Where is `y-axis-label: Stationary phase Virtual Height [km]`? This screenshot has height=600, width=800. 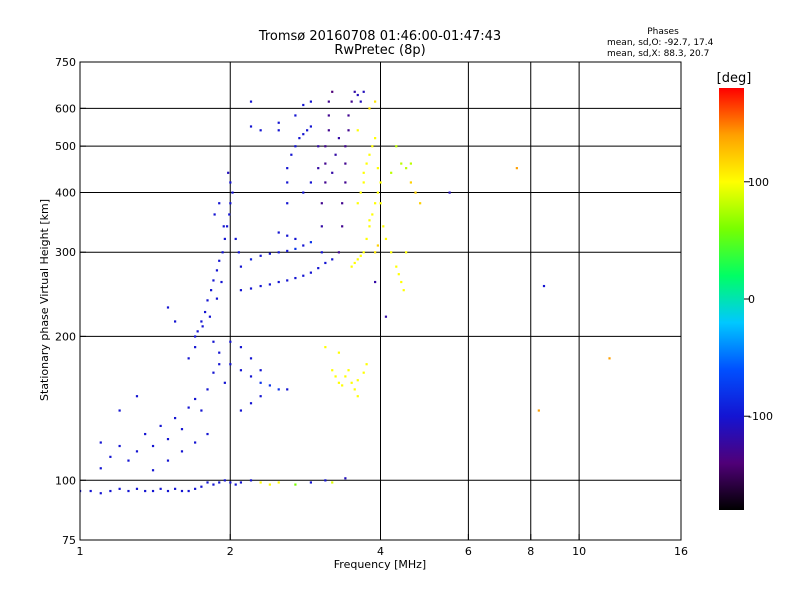 y-axis-label: Stationary phase Virtual Height [km] is located at coordinates (44, 300).